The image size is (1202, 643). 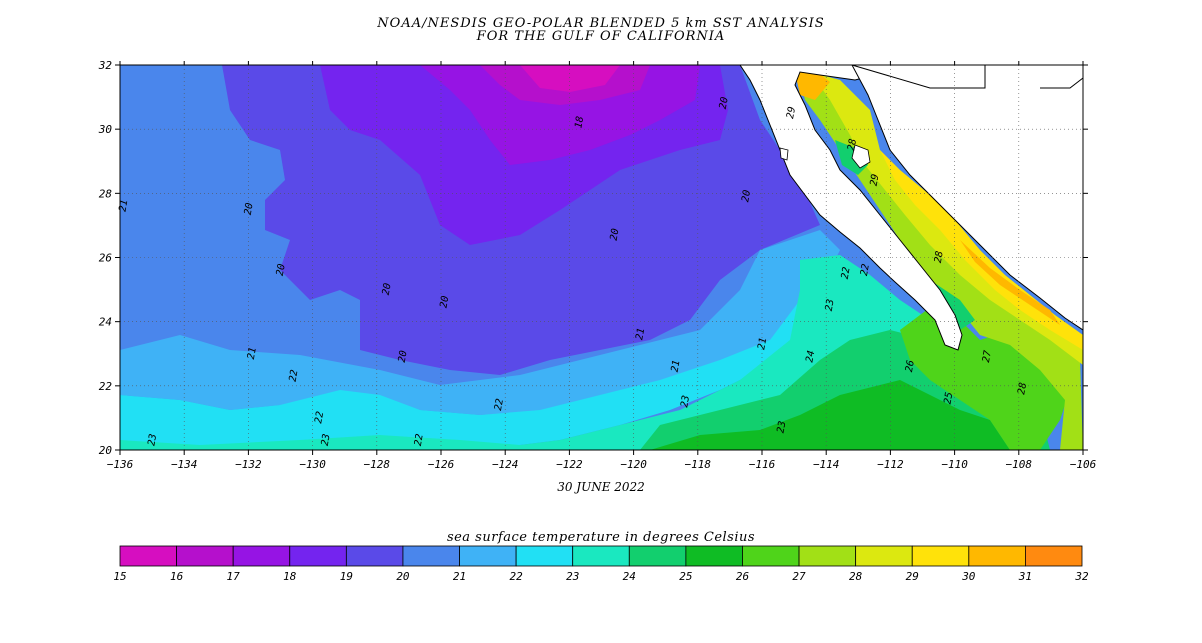 I want to click on lon-tick-label: −116, so click(x=762, y=464).